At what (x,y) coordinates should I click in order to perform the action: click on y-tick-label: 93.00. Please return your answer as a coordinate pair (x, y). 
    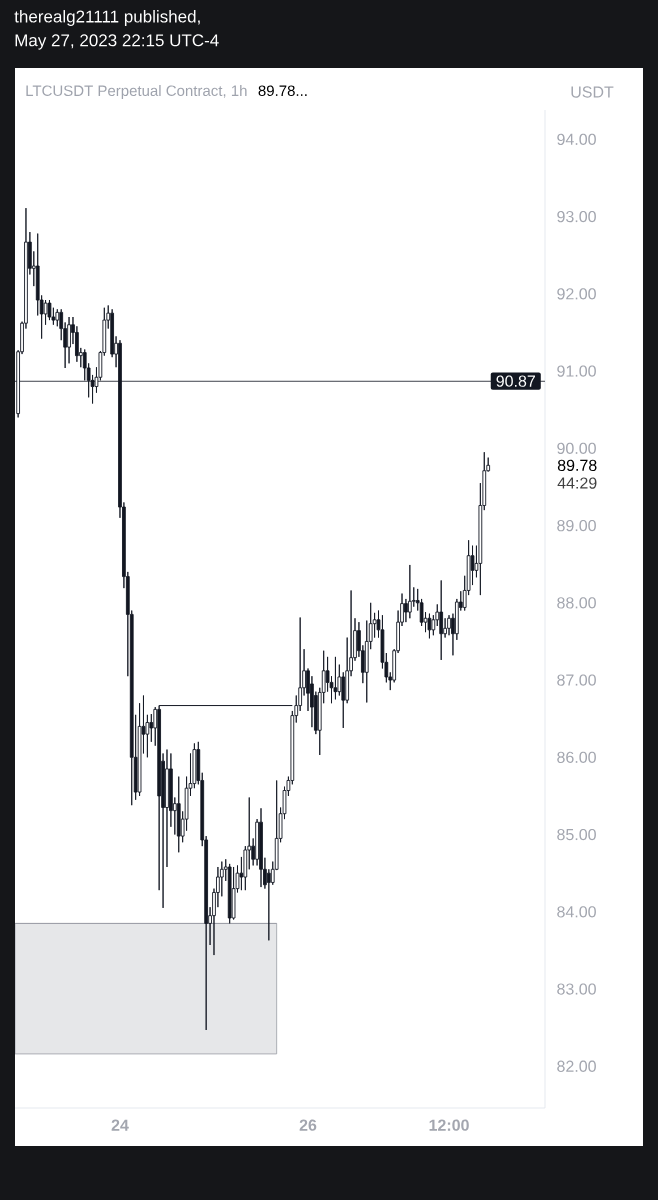
    Looking at the image, I should click on (576, 216).